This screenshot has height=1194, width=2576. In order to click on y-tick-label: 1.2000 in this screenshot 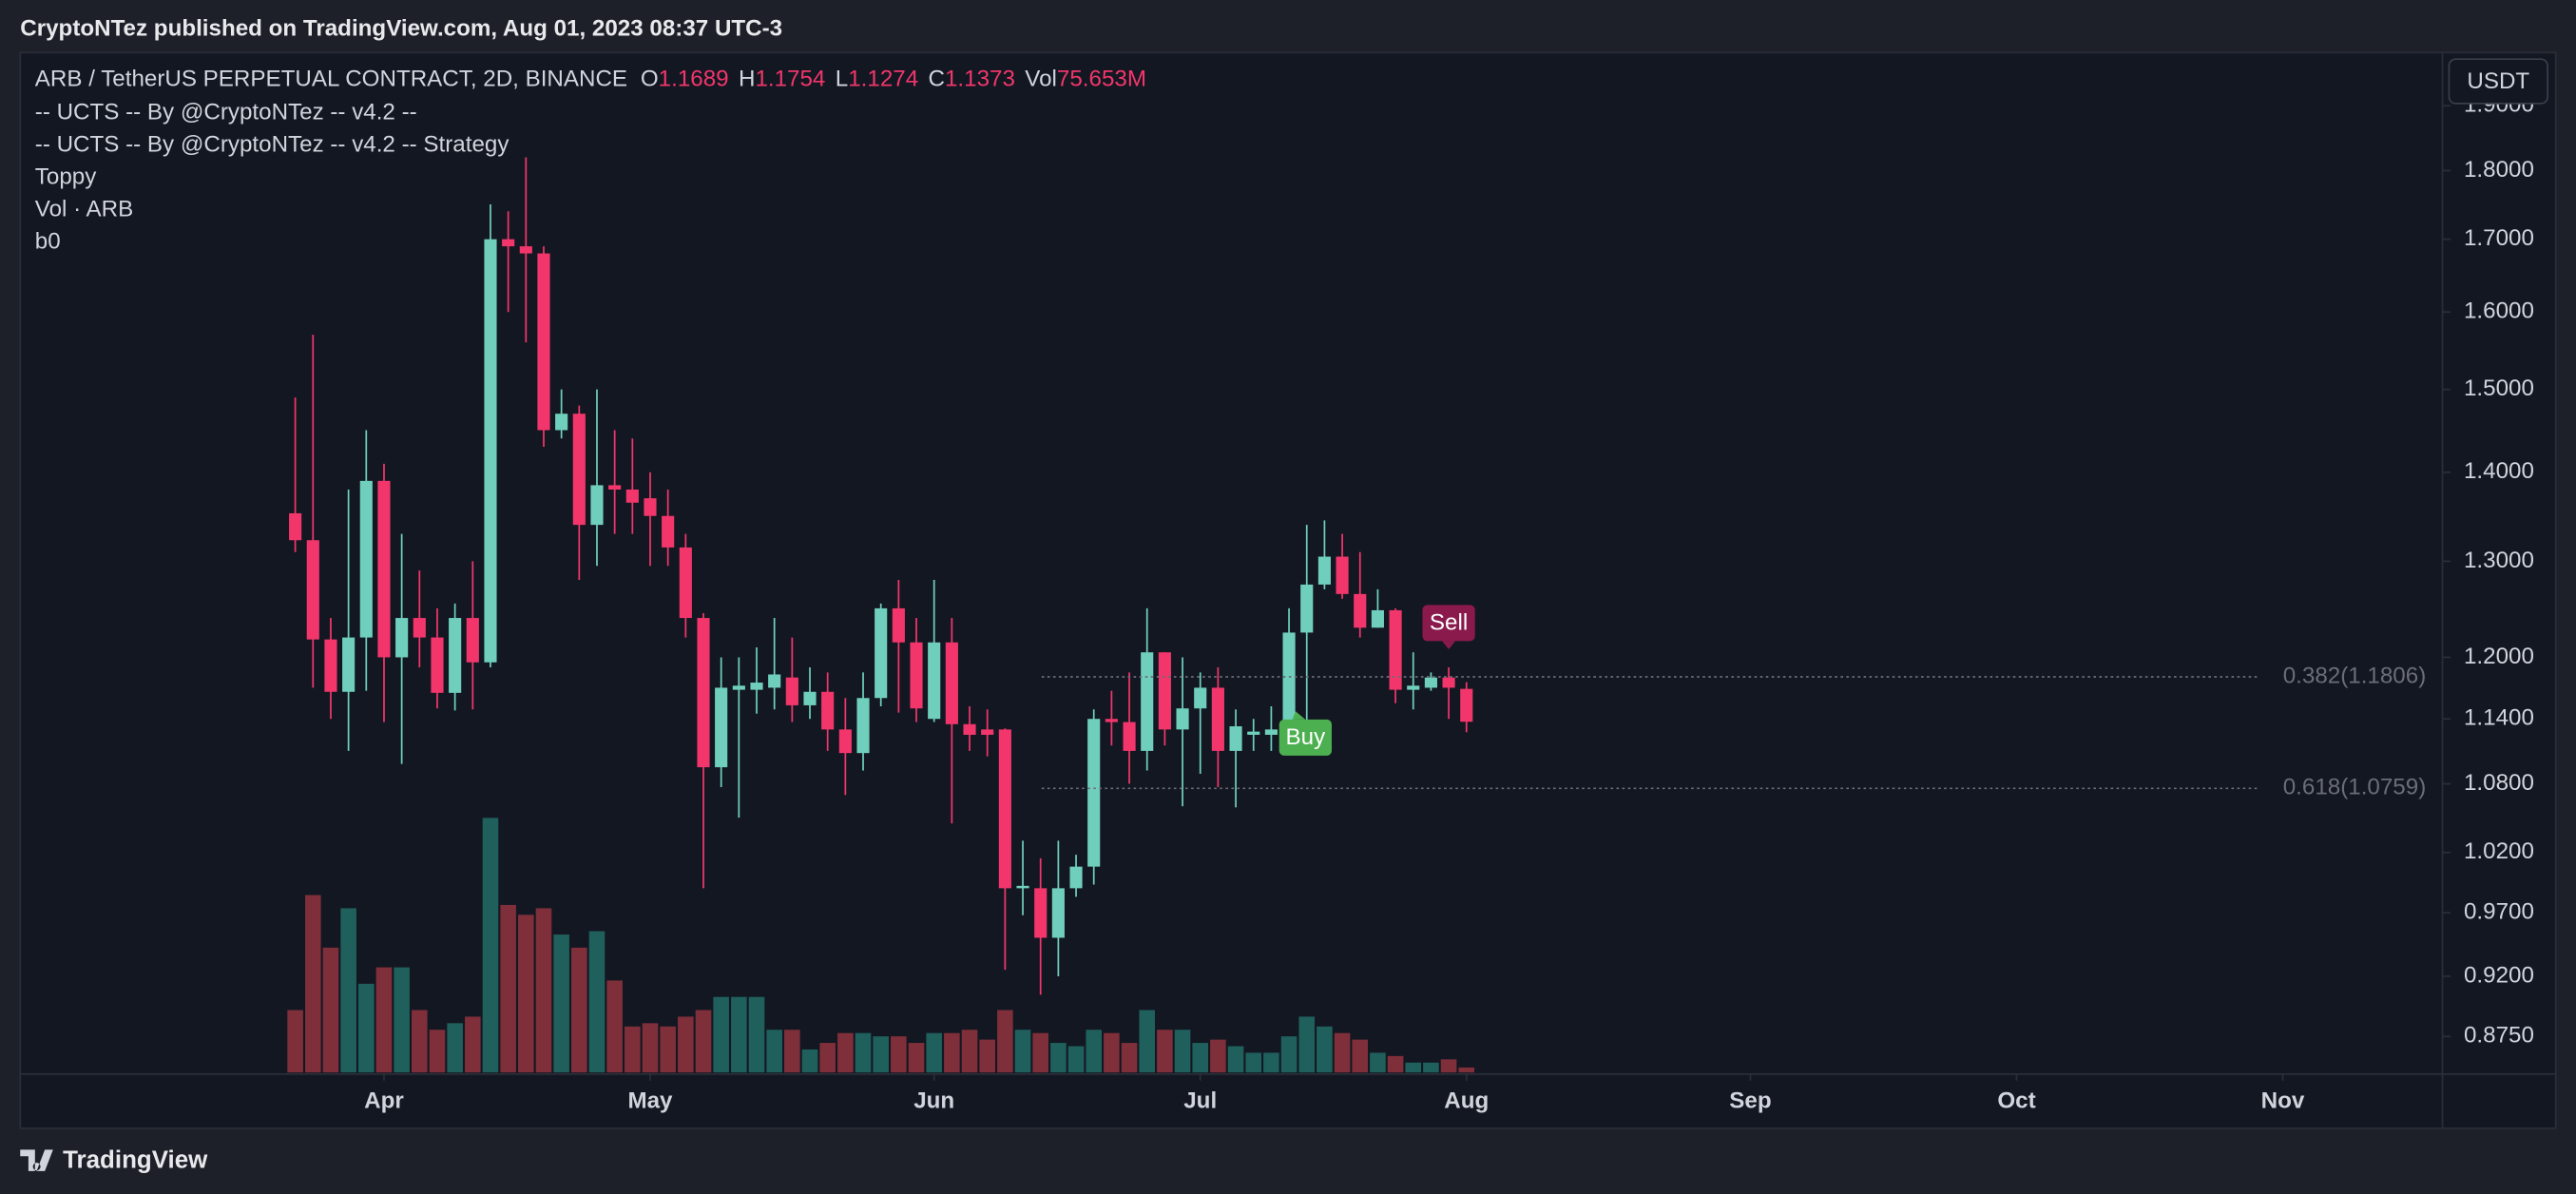, I will do `click(2499, 656)`.